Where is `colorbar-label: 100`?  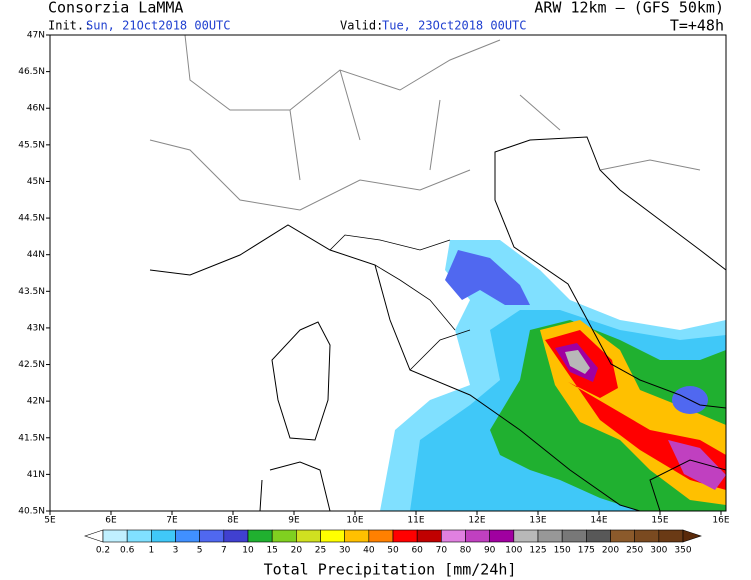 colorbar-label: 100 is located at coordinates (513, 551).